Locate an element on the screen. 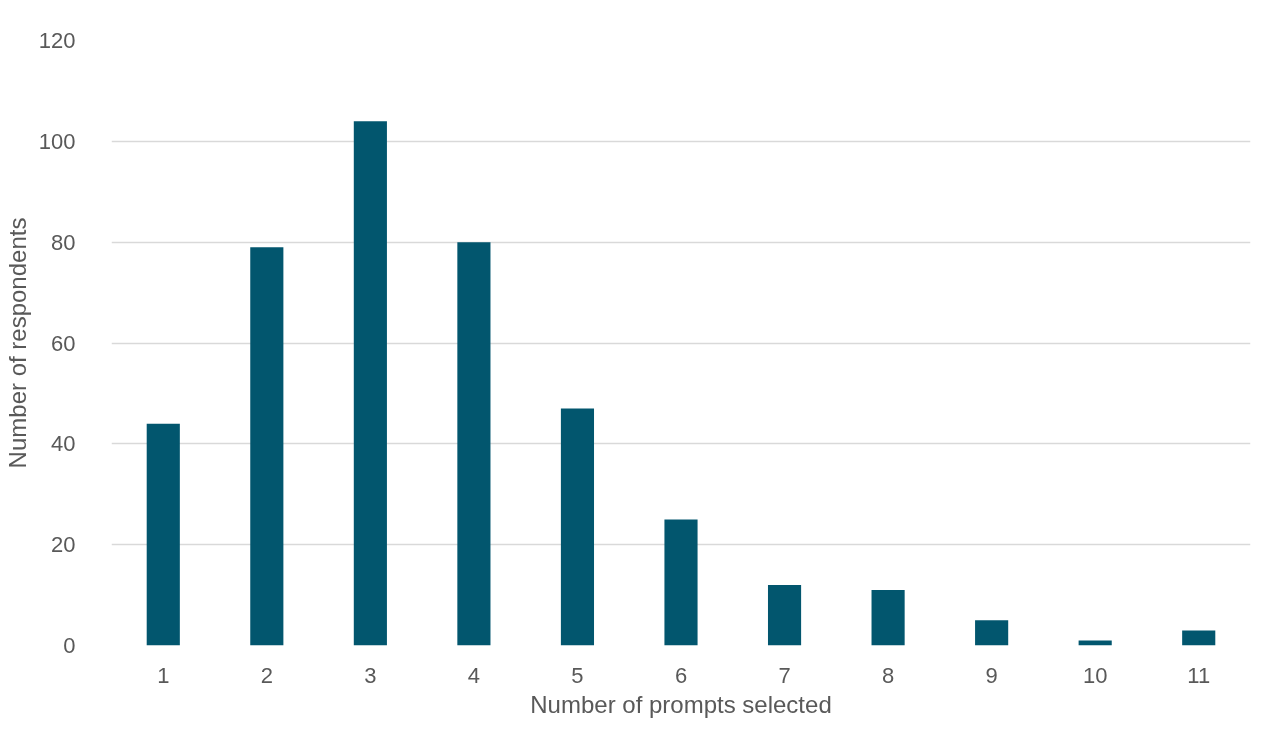  y-tick-label: 0 is located at coordinates (69, 645).